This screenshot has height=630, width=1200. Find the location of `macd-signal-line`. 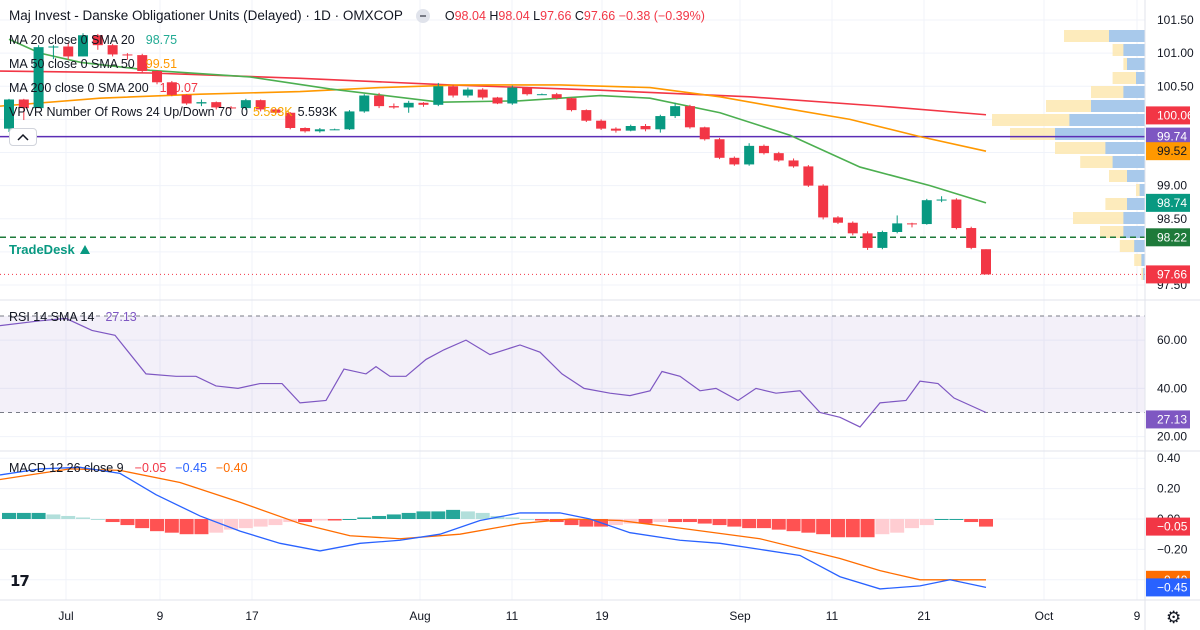

macd-signal-line is located at coordinates (493, 524).